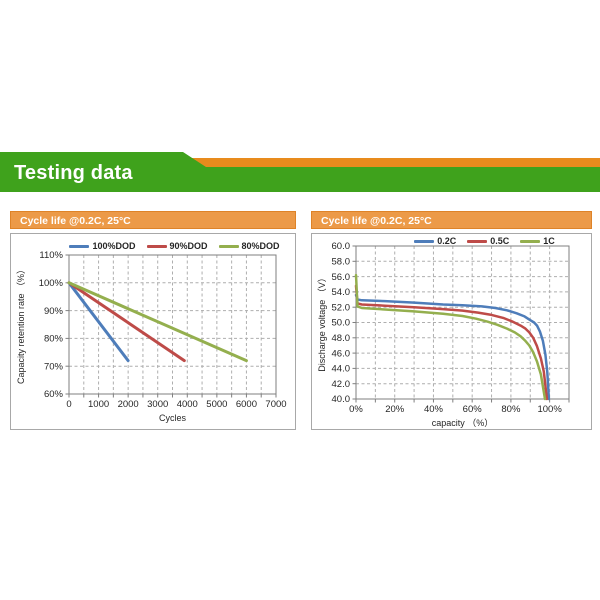  Describe the element at coordinates (54, 366) in the screenshot. I see `y-tick-label: 70%` at that location.